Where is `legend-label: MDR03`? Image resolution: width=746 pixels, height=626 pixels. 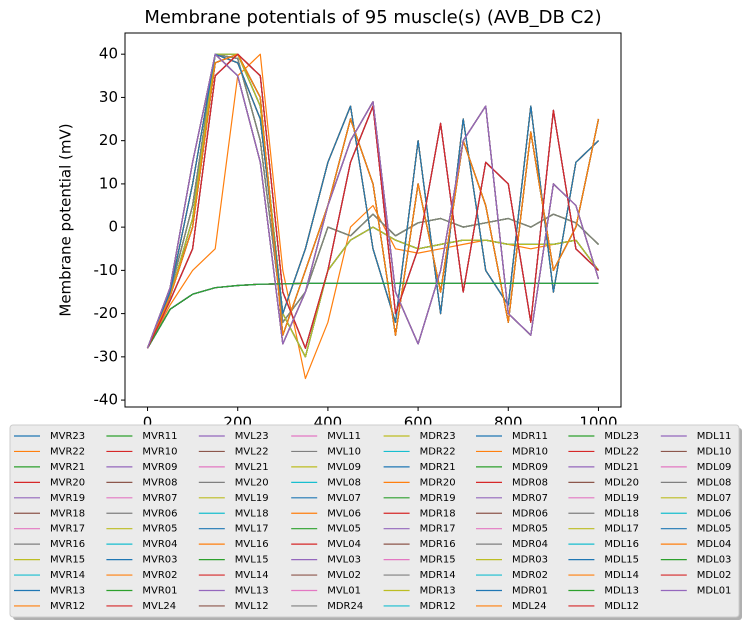 legend-label: MDR03 is located at coordinates (530, 560).